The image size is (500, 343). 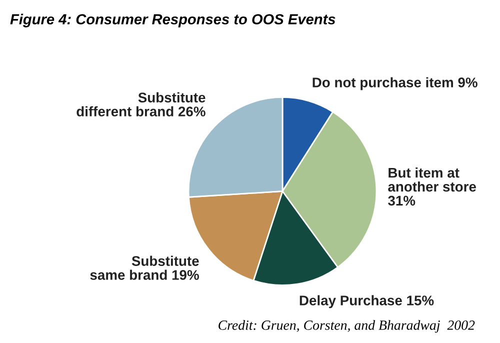 I want to click on chart-title: Figure 4: Consumer Responses to OOS Events, so click(x=173, y=21).